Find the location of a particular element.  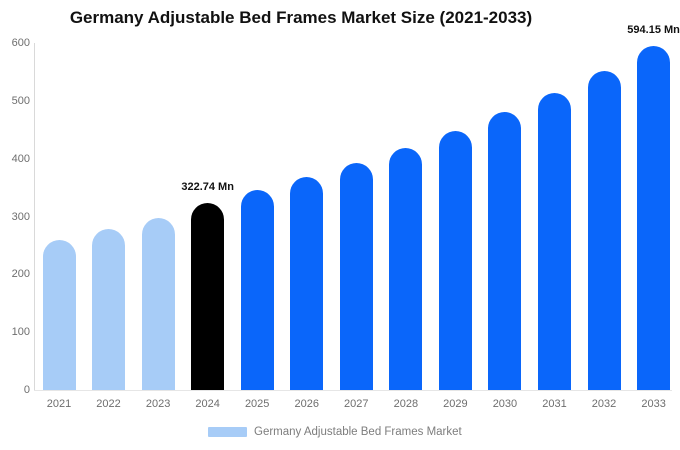

bar-2026 is located at coordinates (307, 283).